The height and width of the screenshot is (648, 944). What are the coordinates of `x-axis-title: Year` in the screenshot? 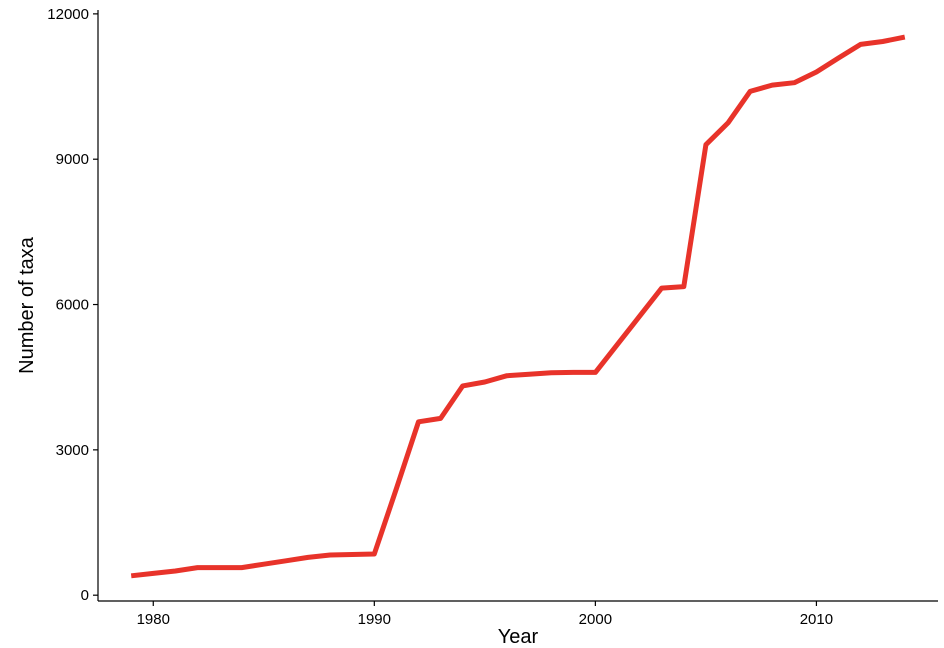 It's located at (518, 637).